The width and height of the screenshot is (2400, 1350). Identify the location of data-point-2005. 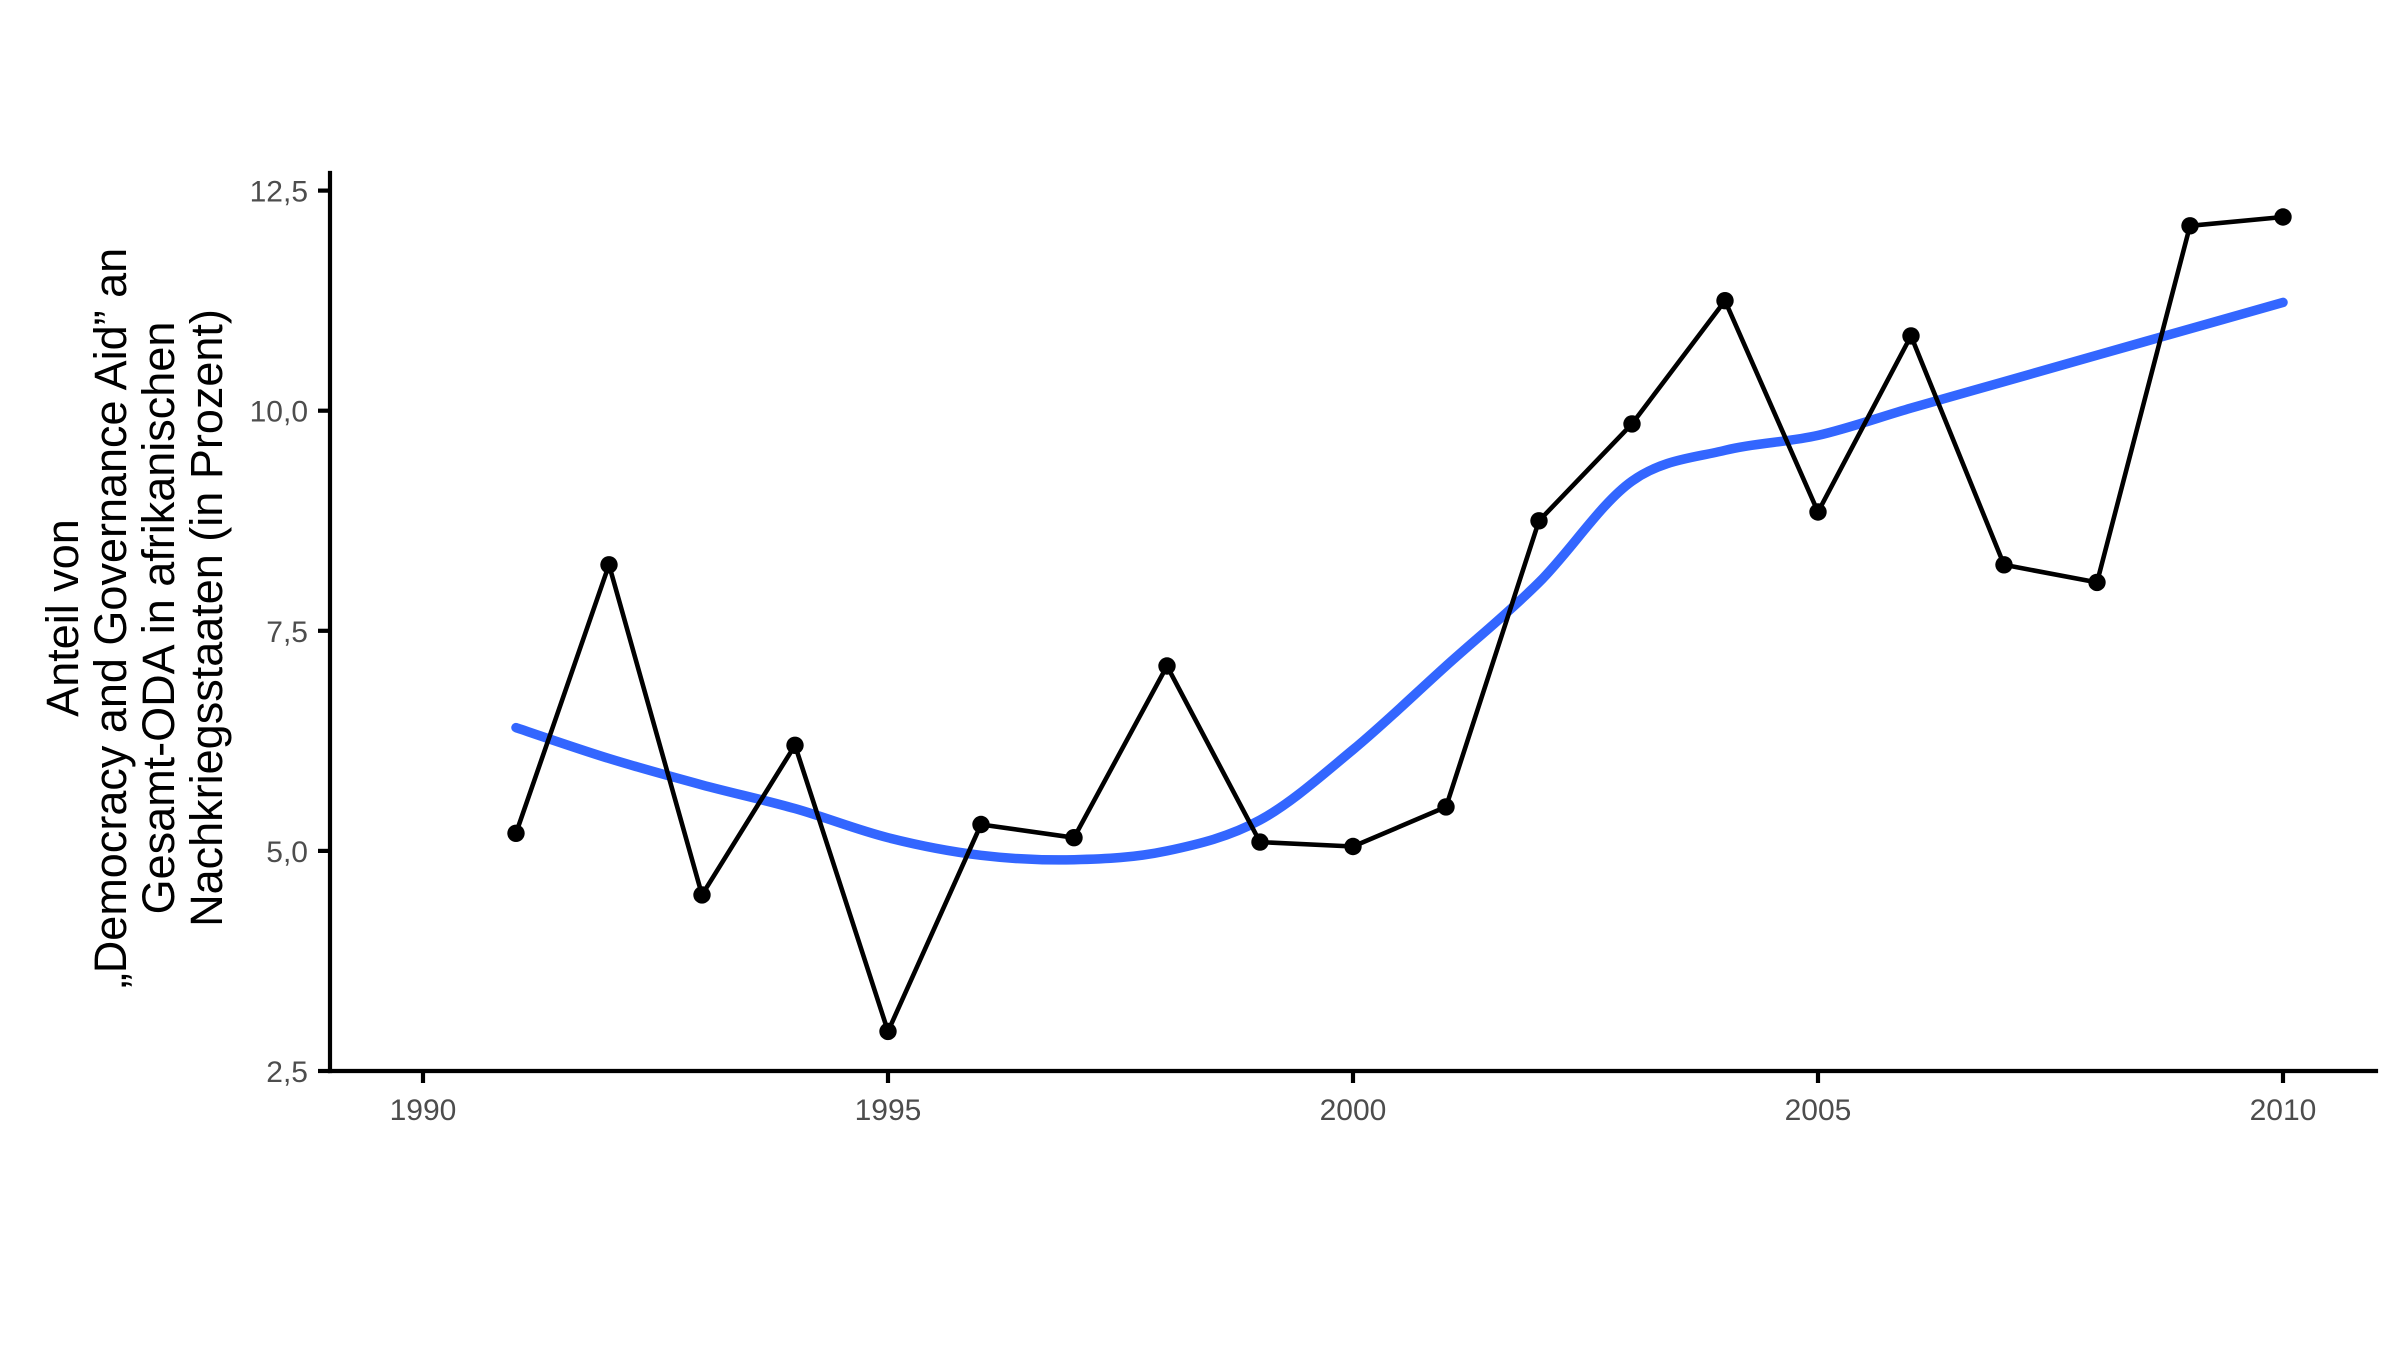
(1818, 512).